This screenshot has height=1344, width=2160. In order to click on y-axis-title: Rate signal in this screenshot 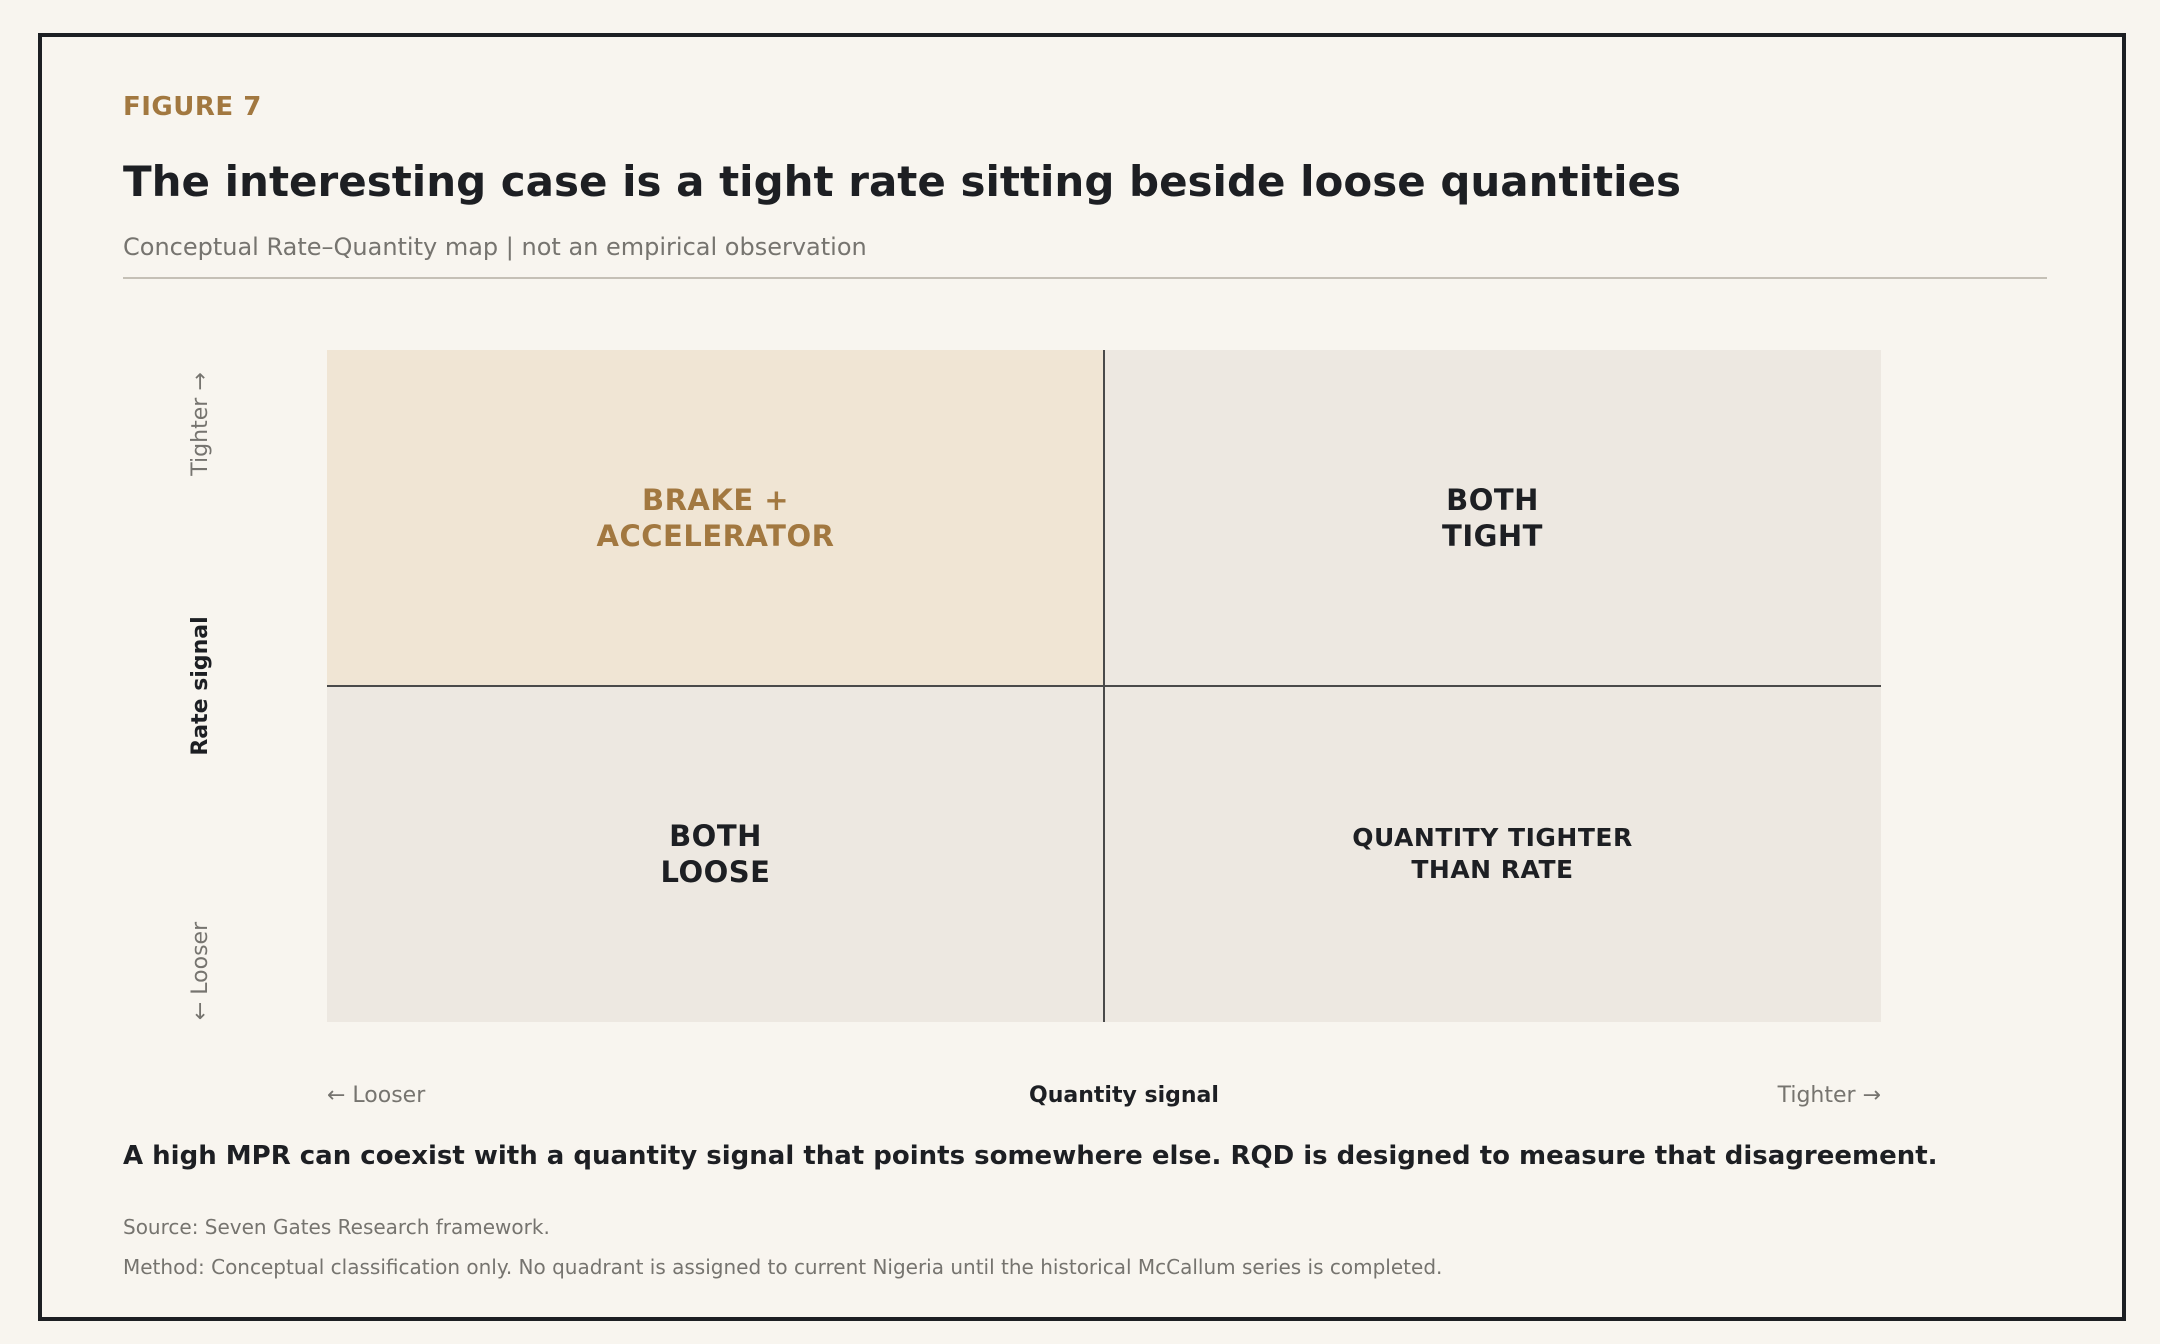, I will do `click(200, 686)`.